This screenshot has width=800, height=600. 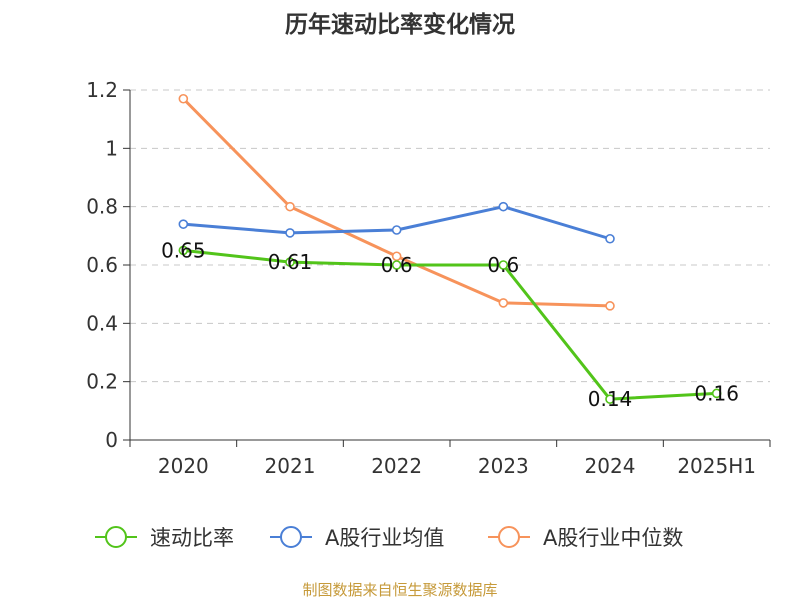 I want to click on chart-title: 历年速动比率变化情况, so click(x=400, y=24).